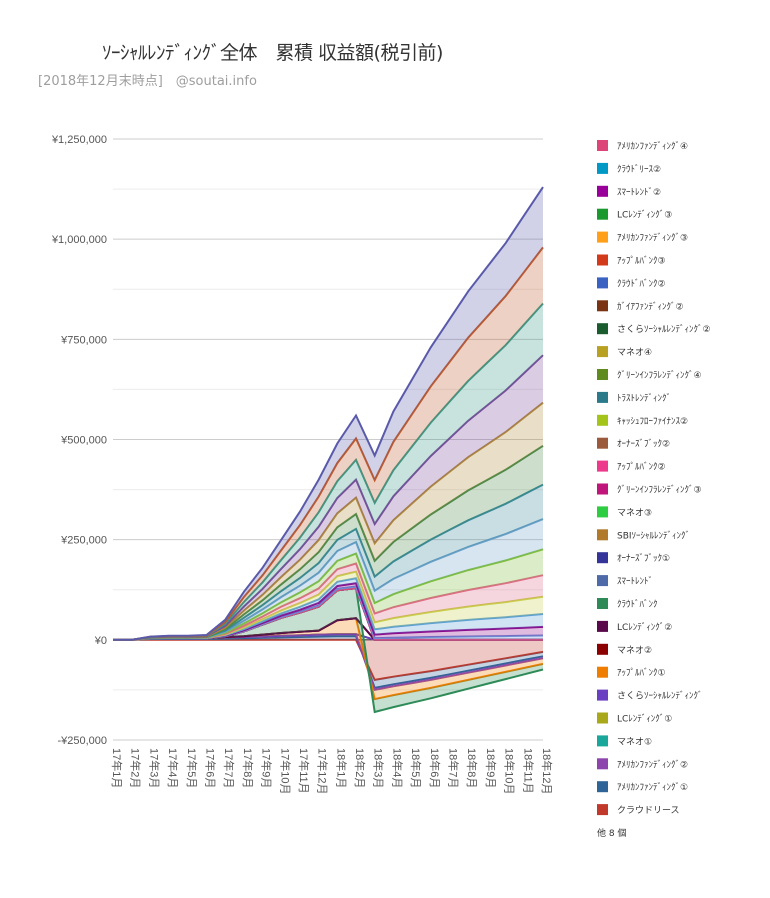 The height and width of the screenshot is (898, 770). Describe the element at coordinates (637, 604) in the screenshot. I see `legend-label: ｸﾗｳﾄﾞﾊﾞﾝｸ` at that location.